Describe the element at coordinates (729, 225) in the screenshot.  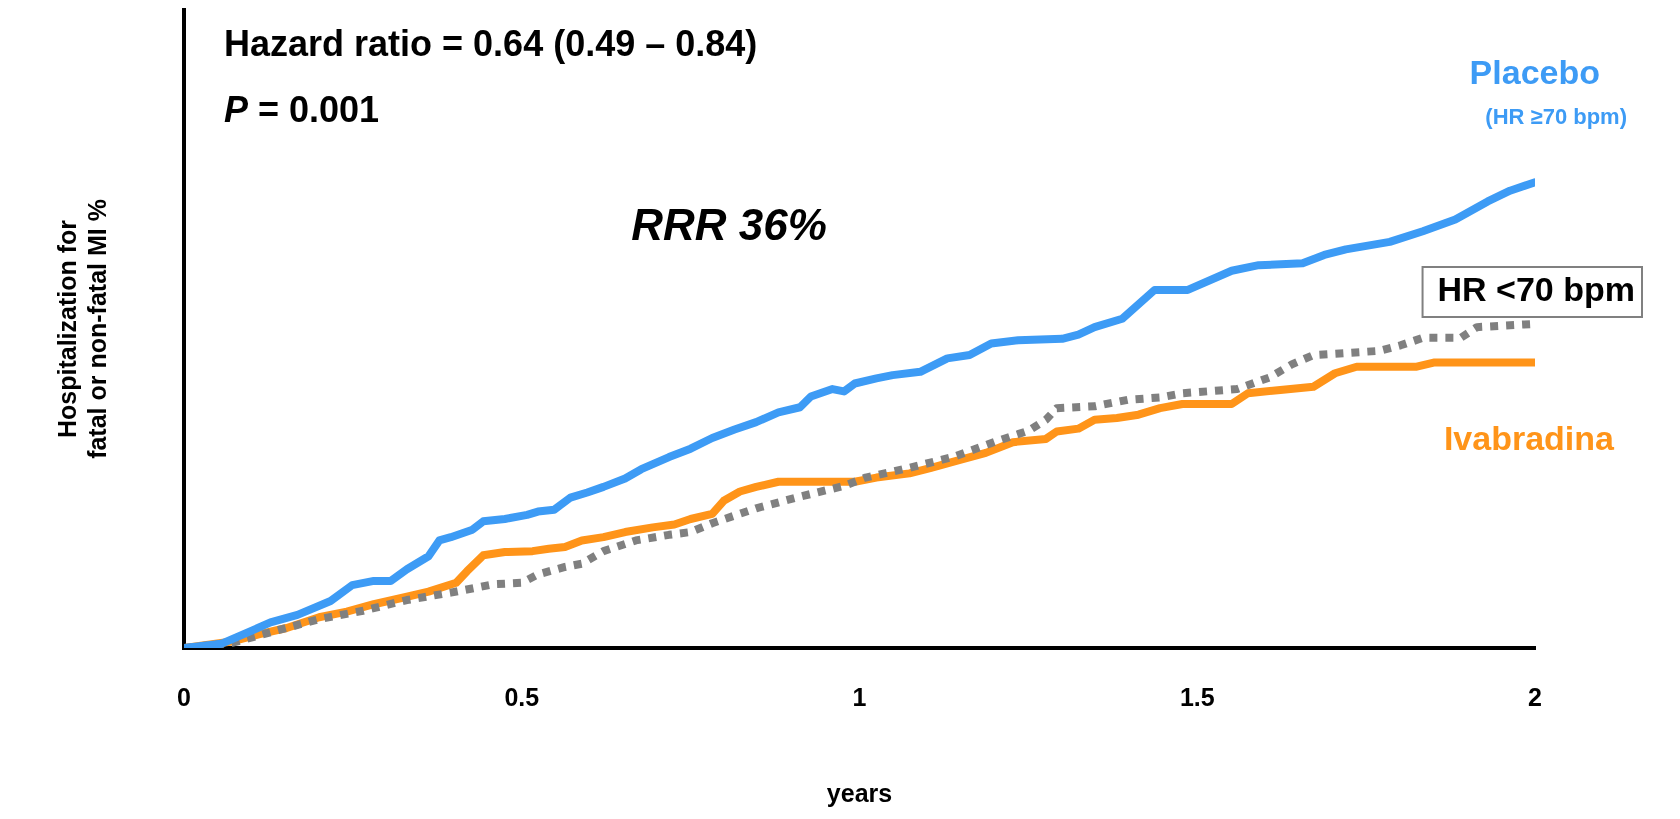
I see `annotation: RRR 36%` at that location.